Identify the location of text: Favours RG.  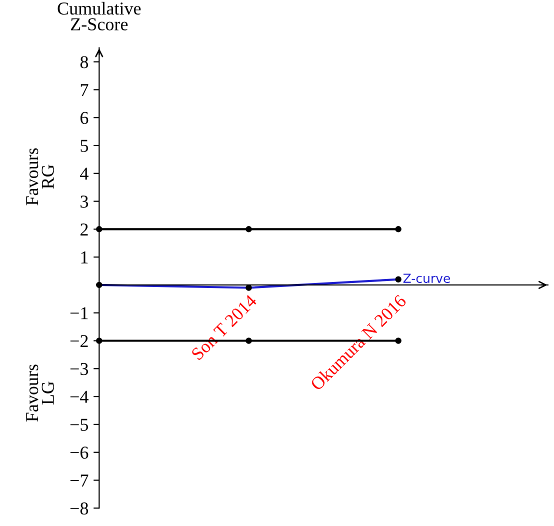
(40, 177).